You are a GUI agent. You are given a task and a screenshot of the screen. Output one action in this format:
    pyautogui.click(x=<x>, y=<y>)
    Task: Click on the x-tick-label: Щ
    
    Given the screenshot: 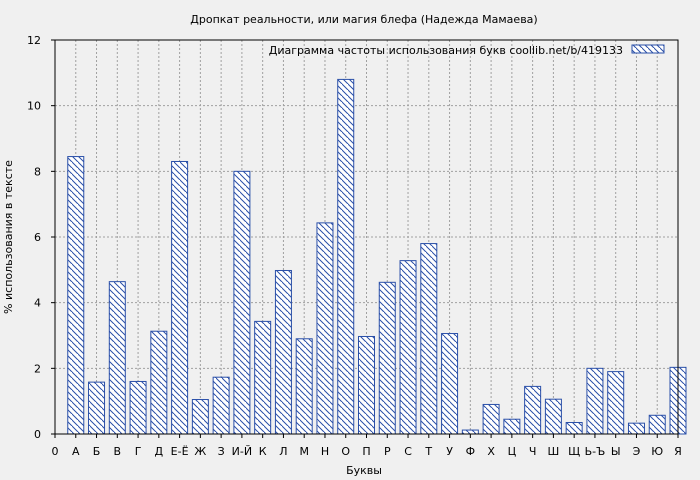 What is the action you would take?
    pyautogui.click(x=574, y=451)
    